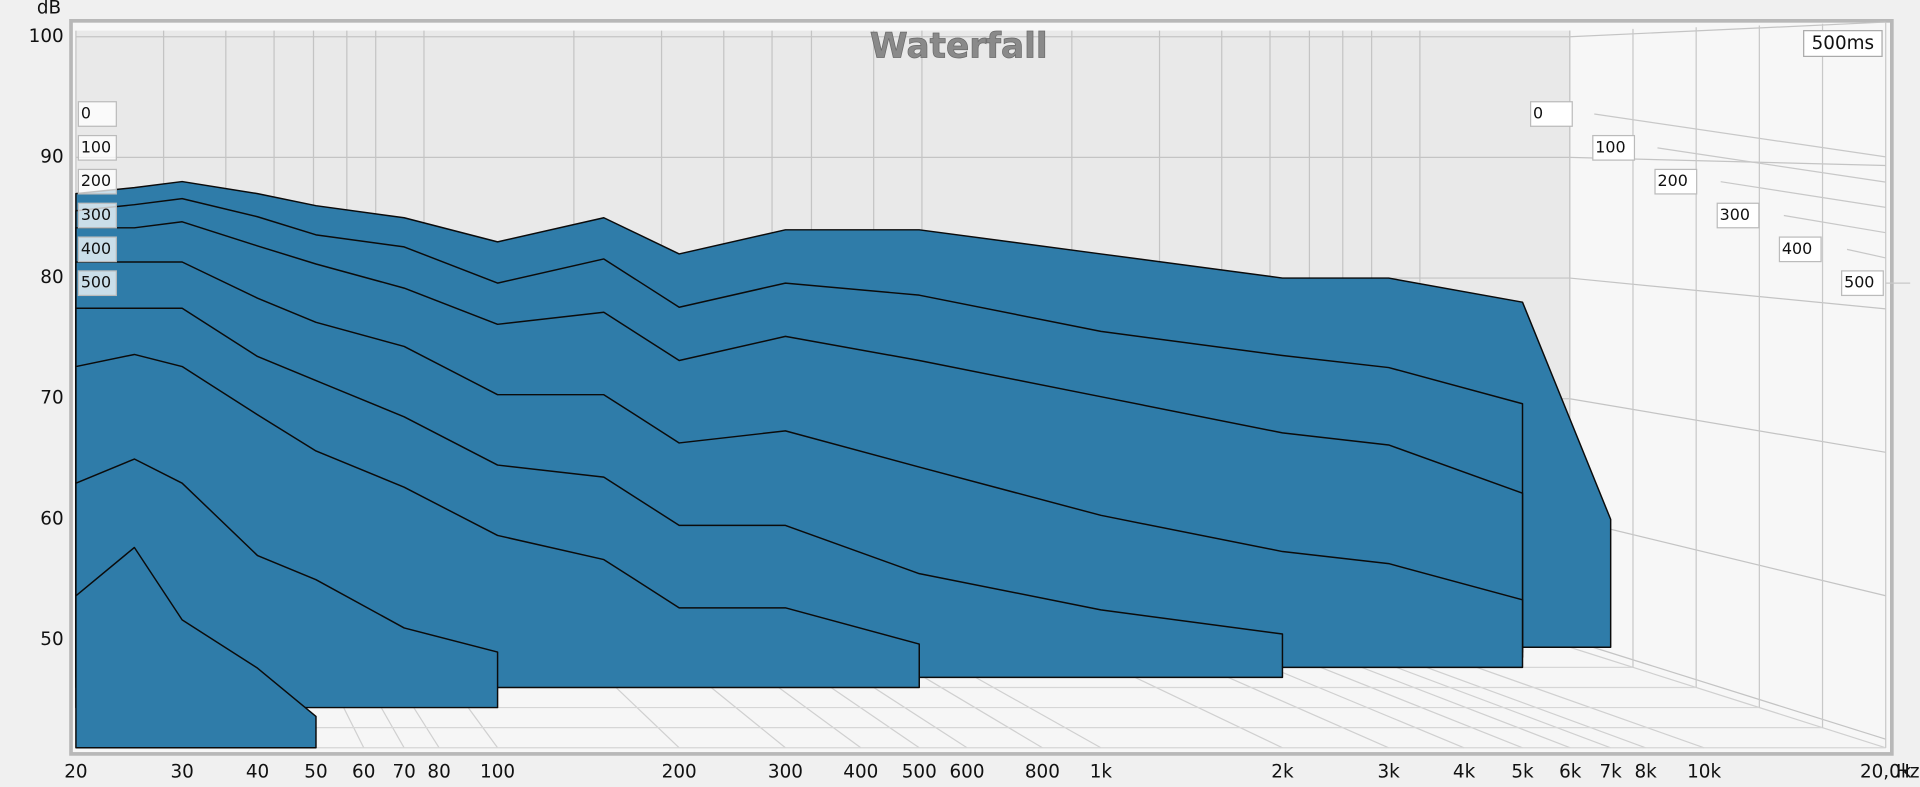 The image size is (1920, 787). Describe the element at coordinates (1282, 771) in the screenshot. I see `x-tick-label: 2k` at that location.